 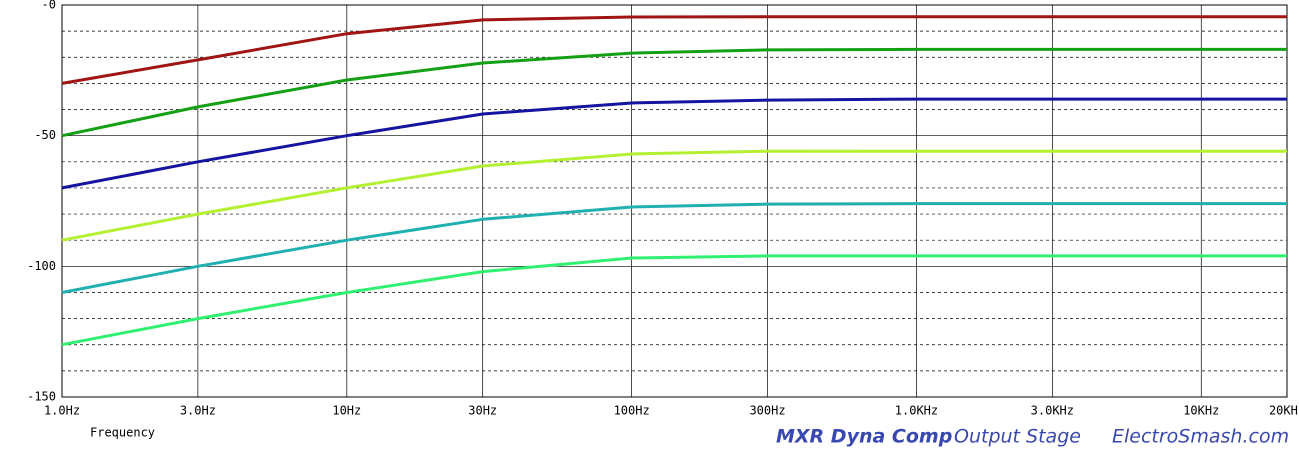 I want to click on x-tick-label: 20KHz, so click(x=1284, y=411).